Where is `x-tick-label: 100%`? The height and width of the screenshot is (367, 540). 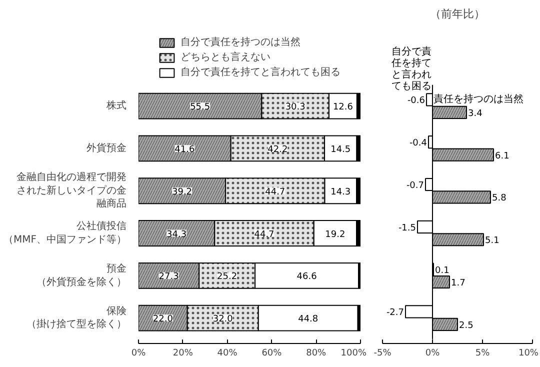 x-tick-label: 100% is located at coordinates (353, 353).